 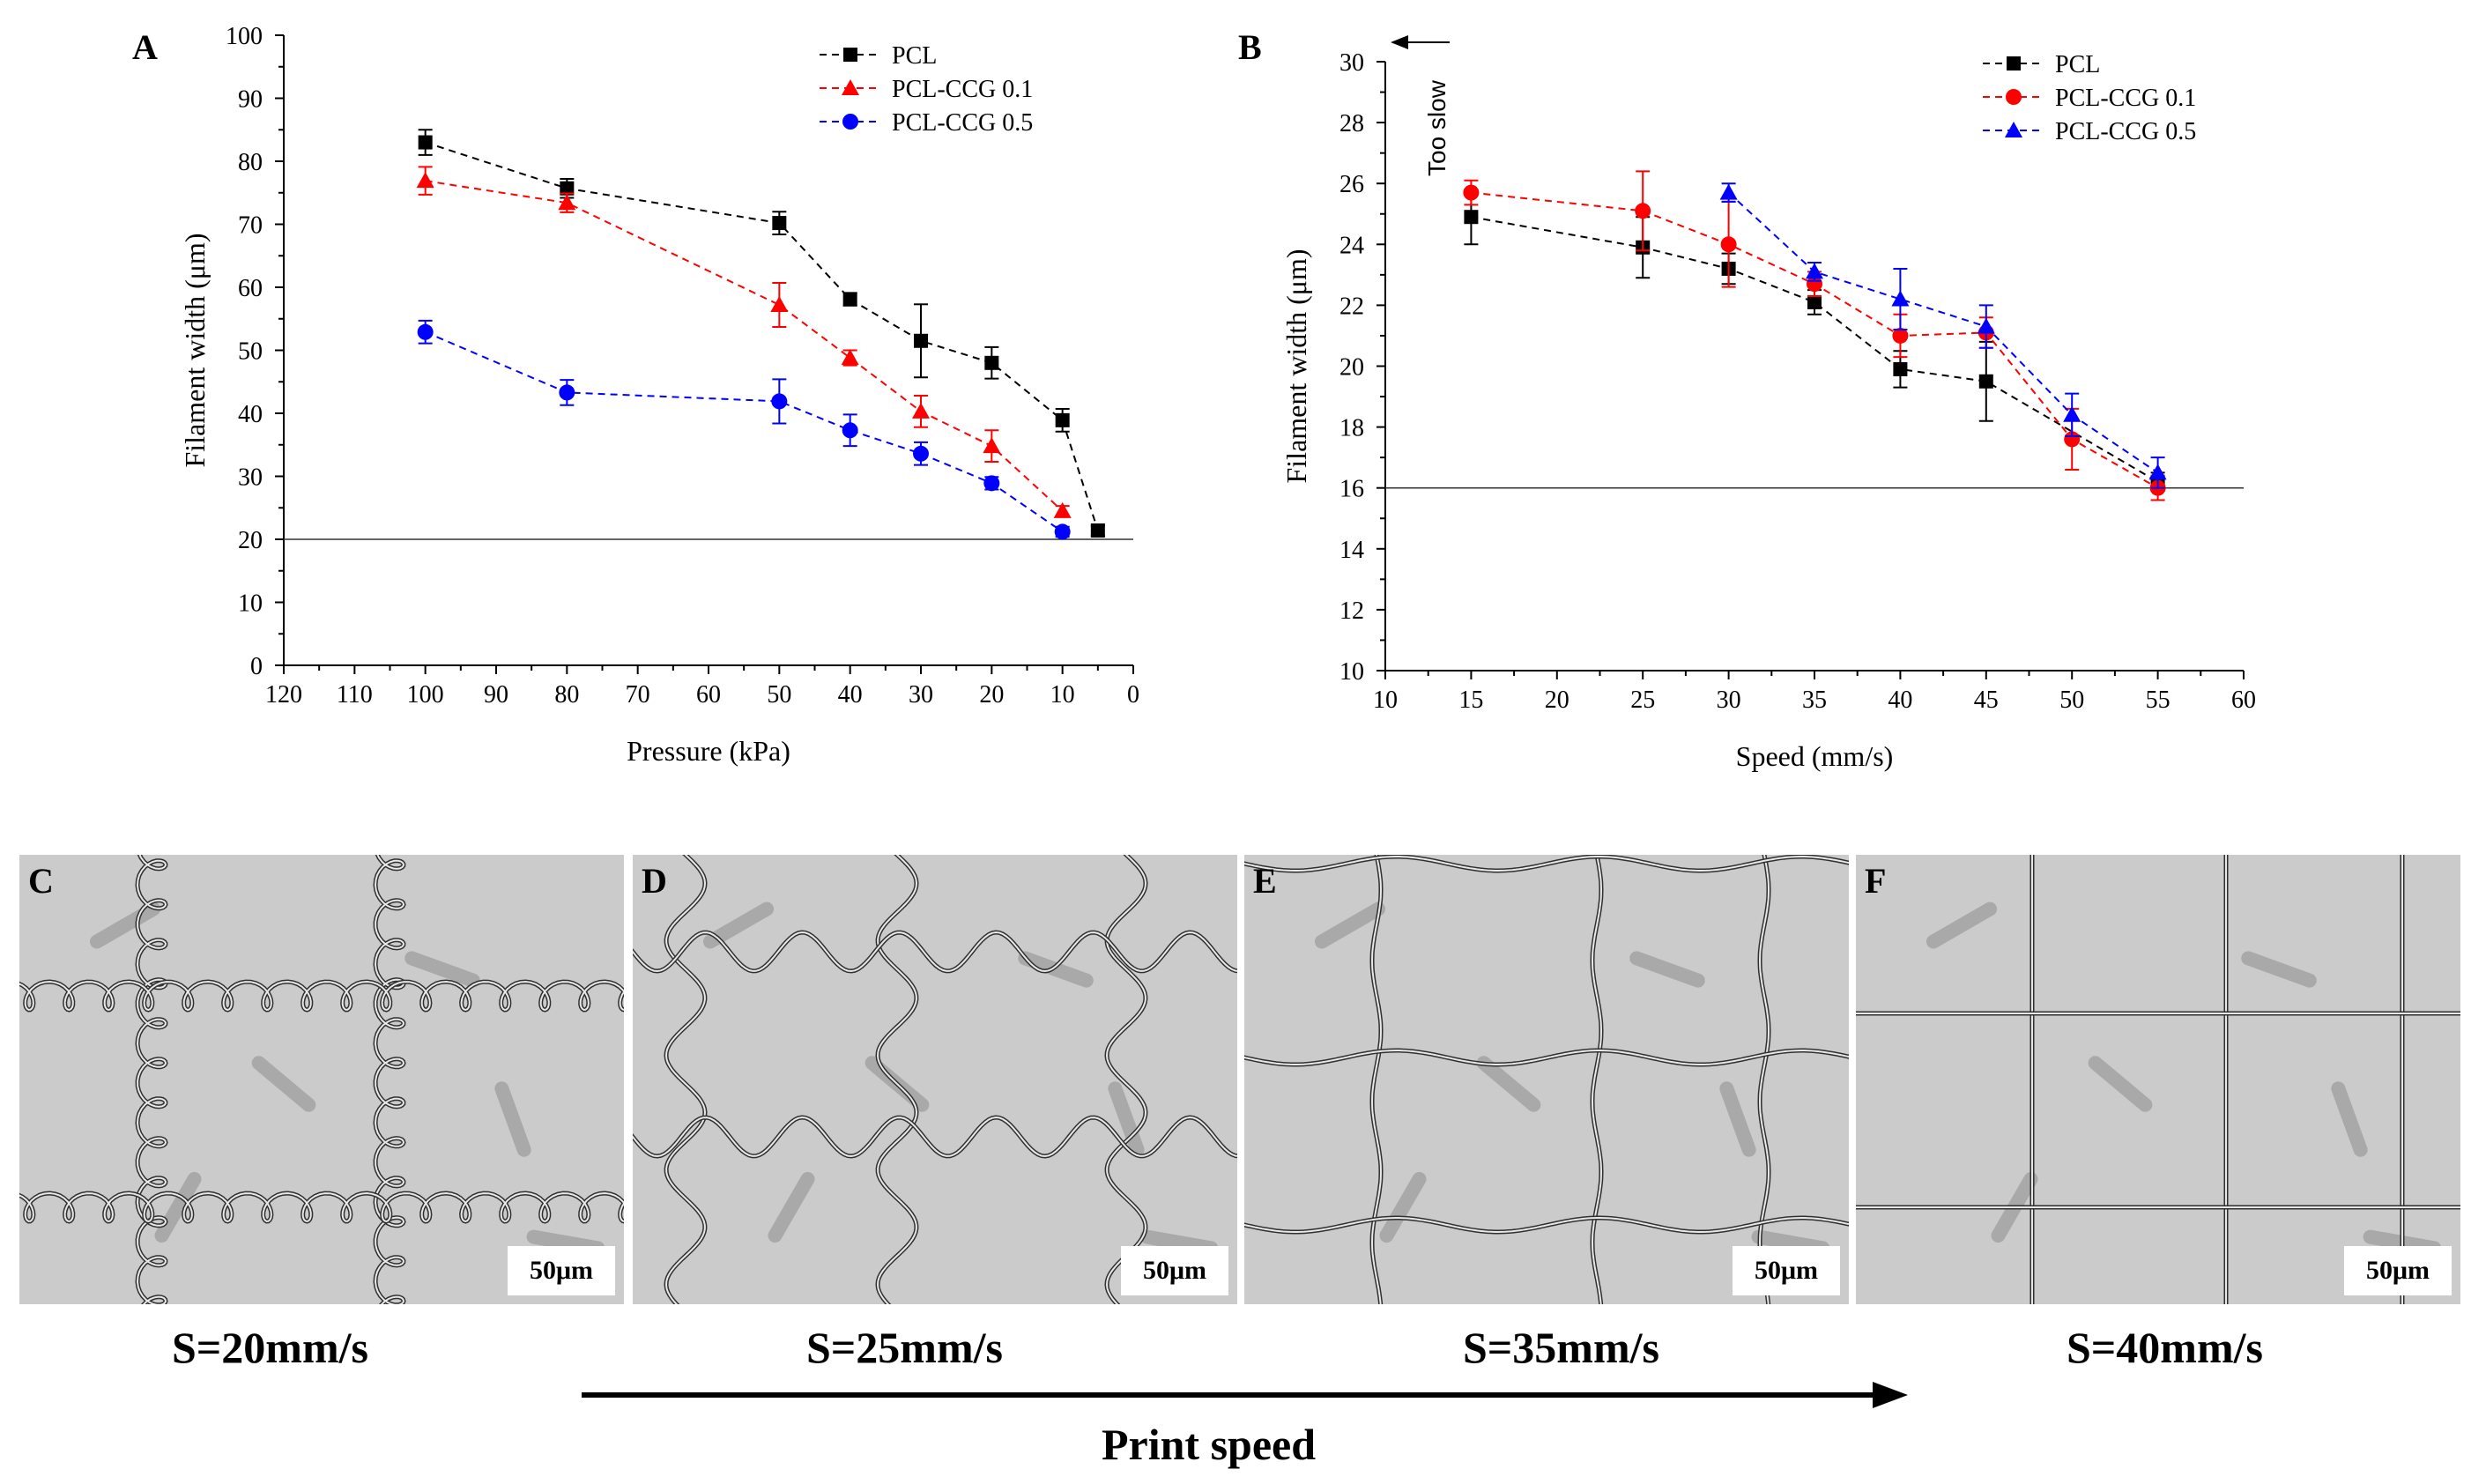 What do you see at coordinates (850, 695) in the screenshot?
I see `chart-a-x-tick-label: 40` at bounding box center [850, 695].